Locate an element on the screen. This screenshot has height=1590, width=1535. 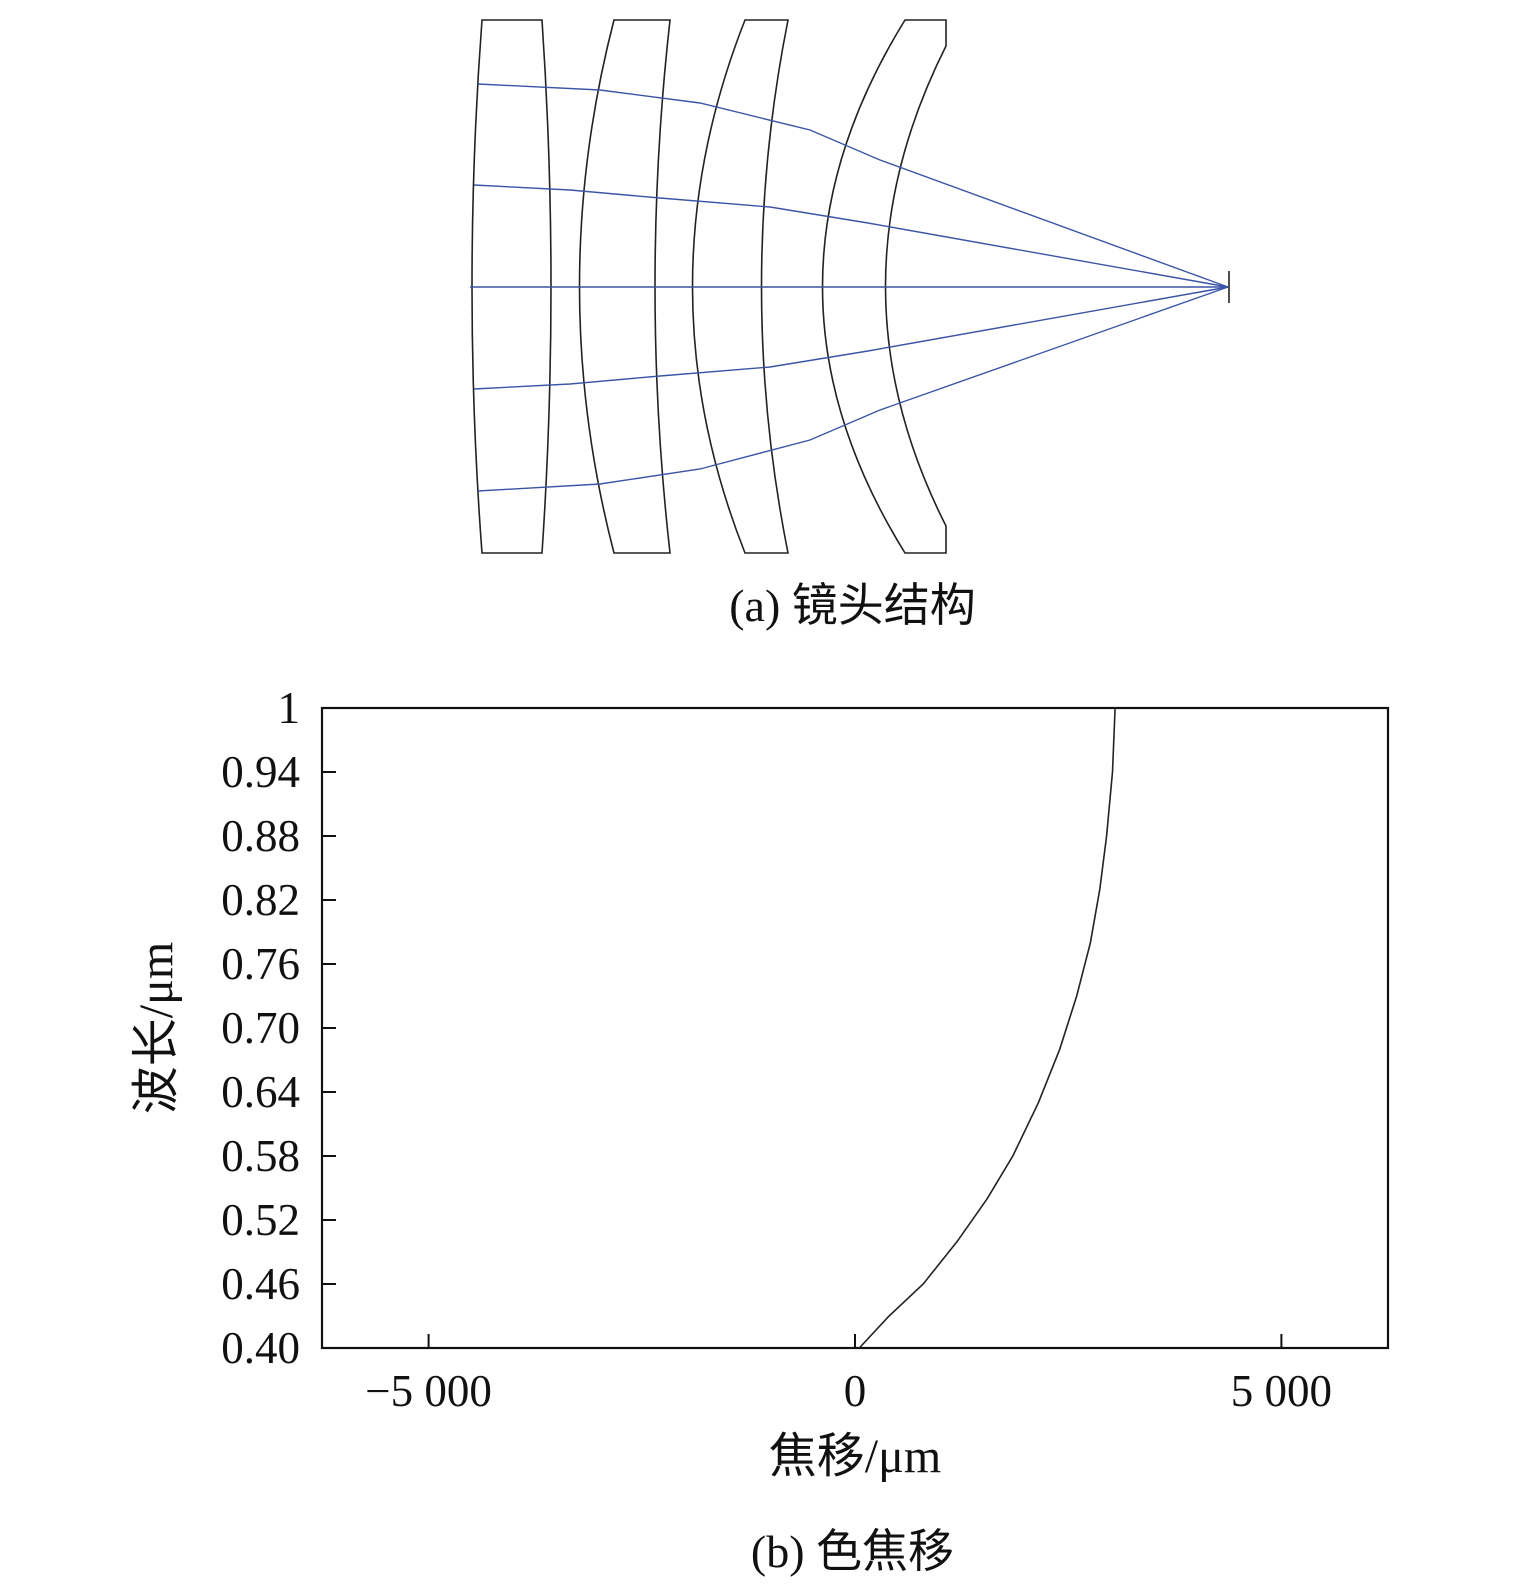
series-layer is located at coordinates (987, 1028).